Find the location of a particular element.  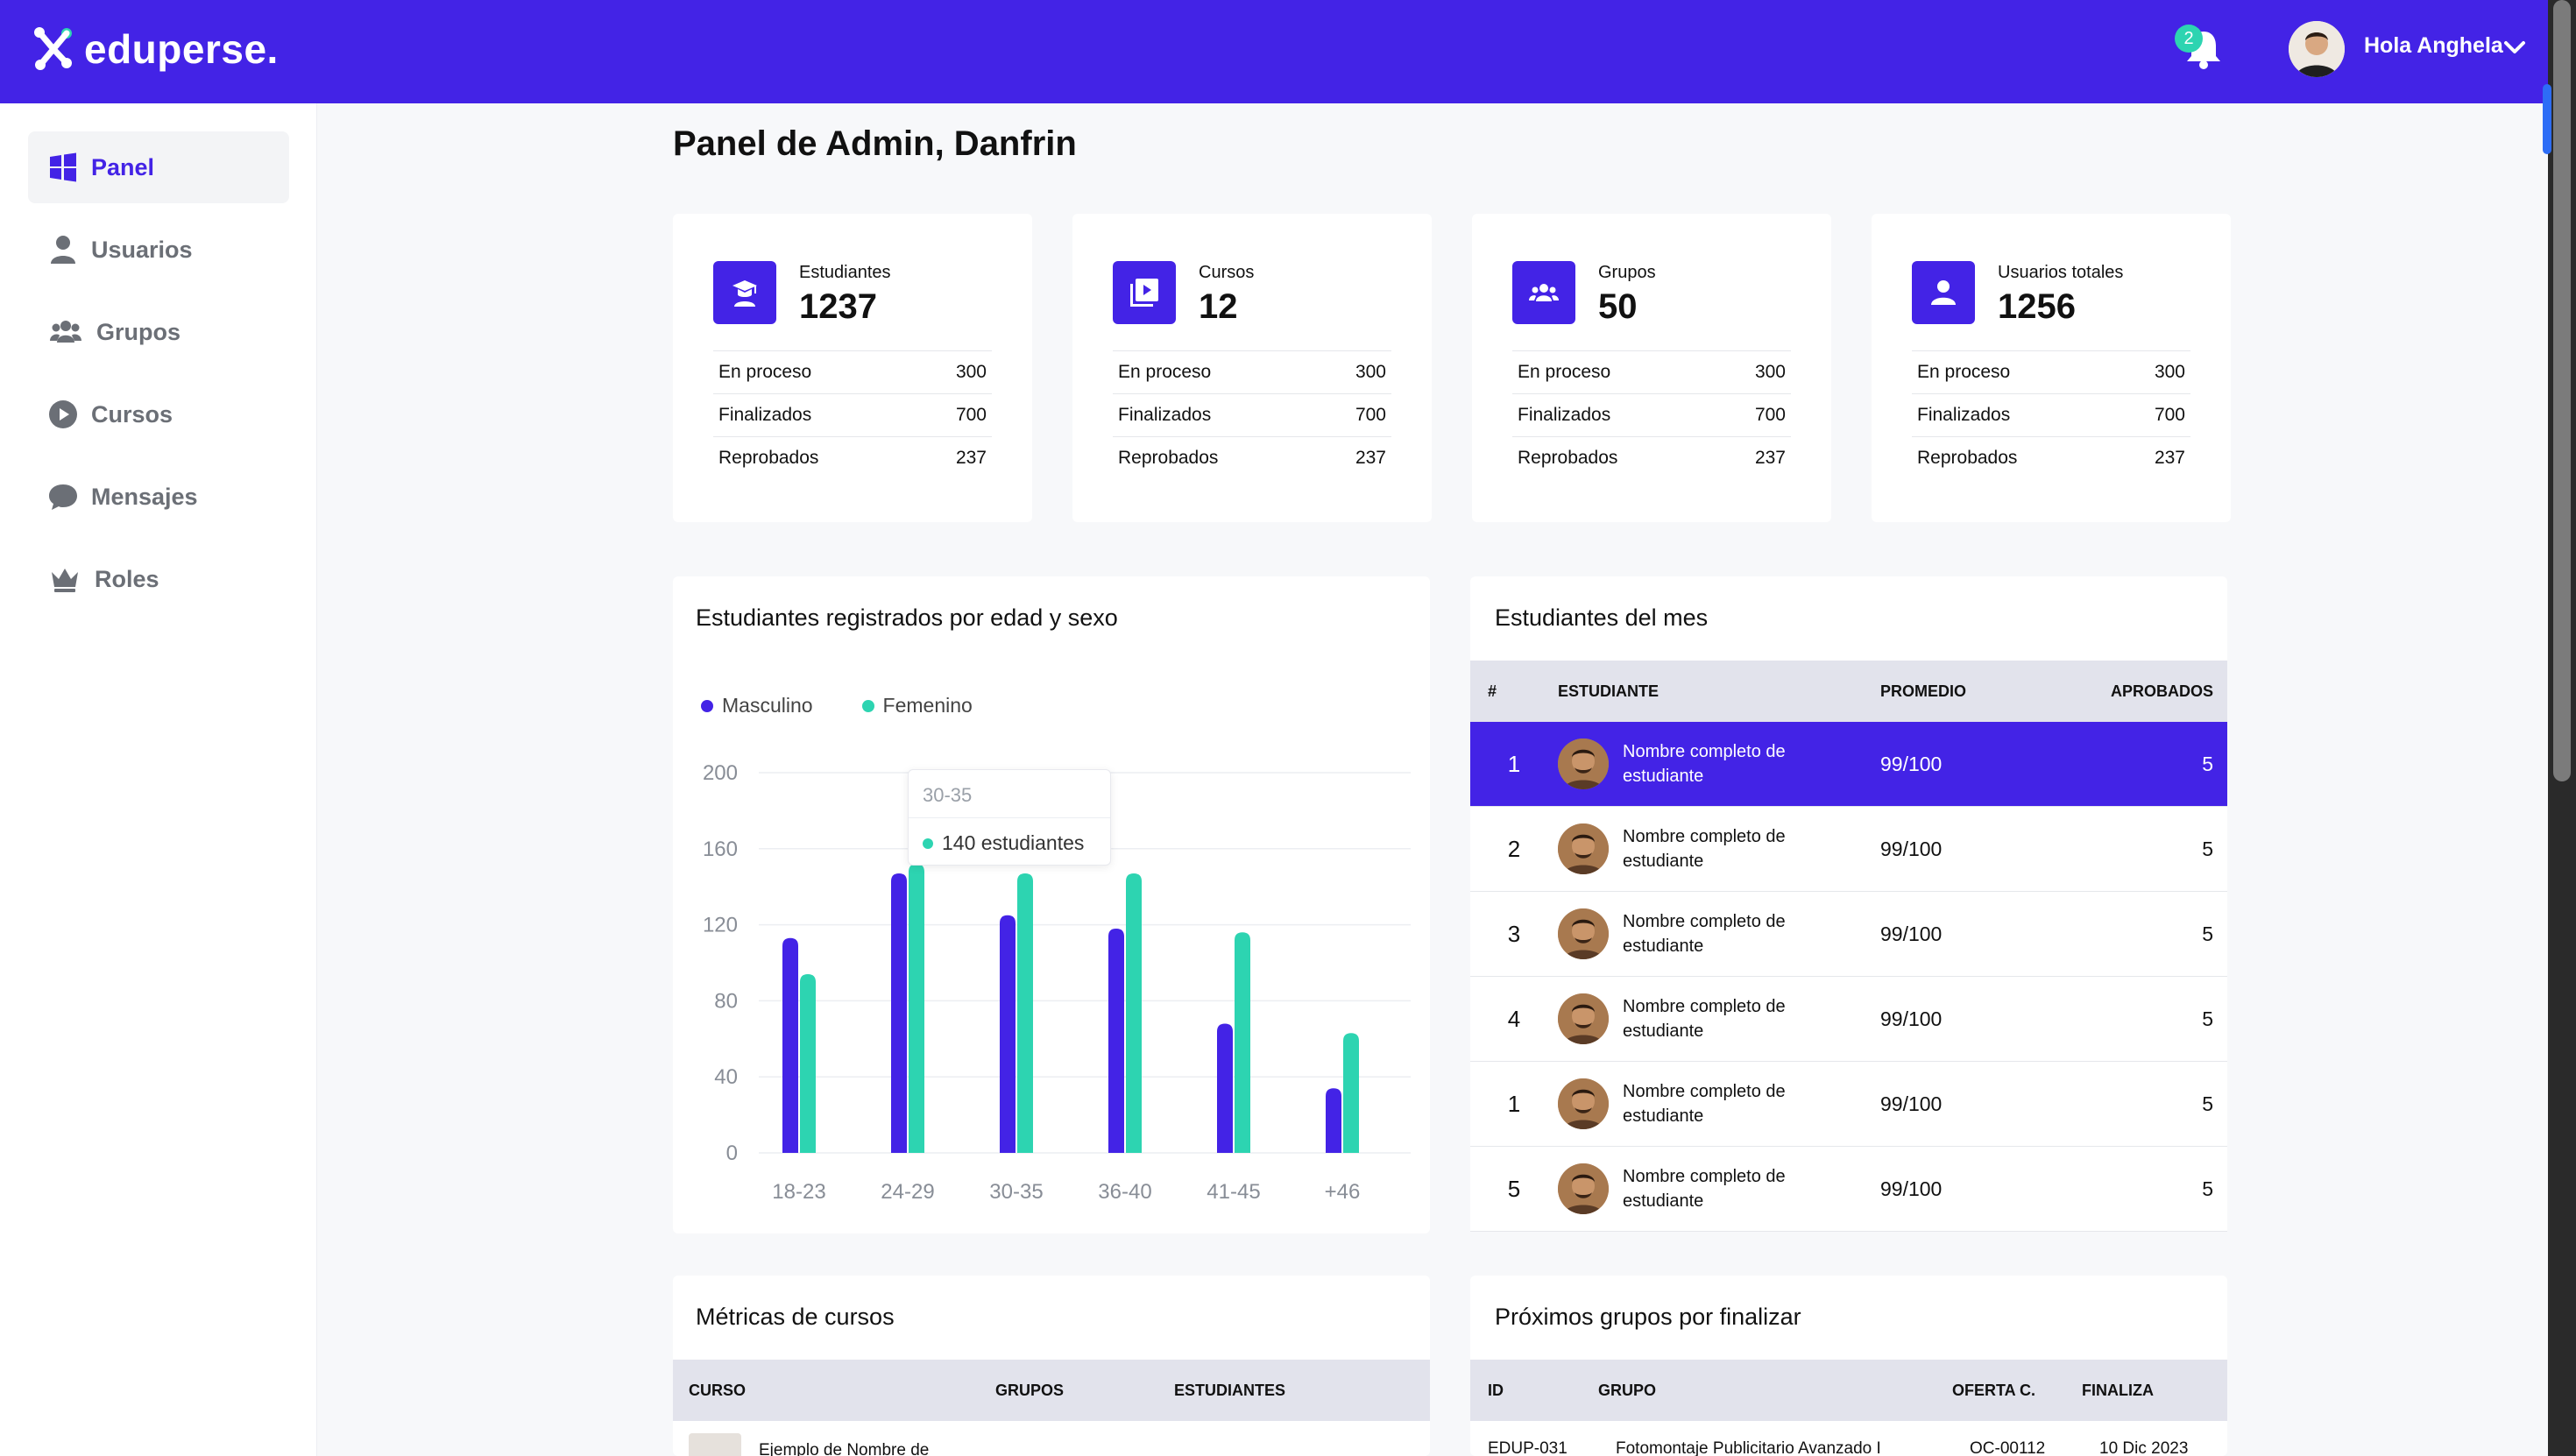

tooltip-divider is located at coordinates (1009, 817).